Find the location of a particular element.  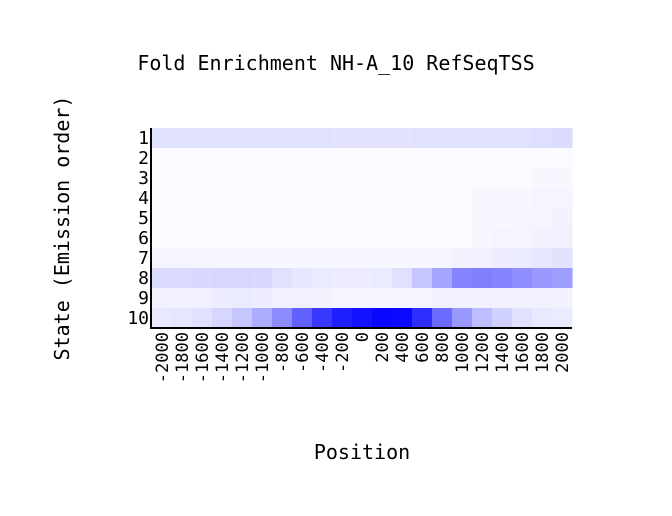

x-tick-label: 0 is located at coordinates (363, 337).